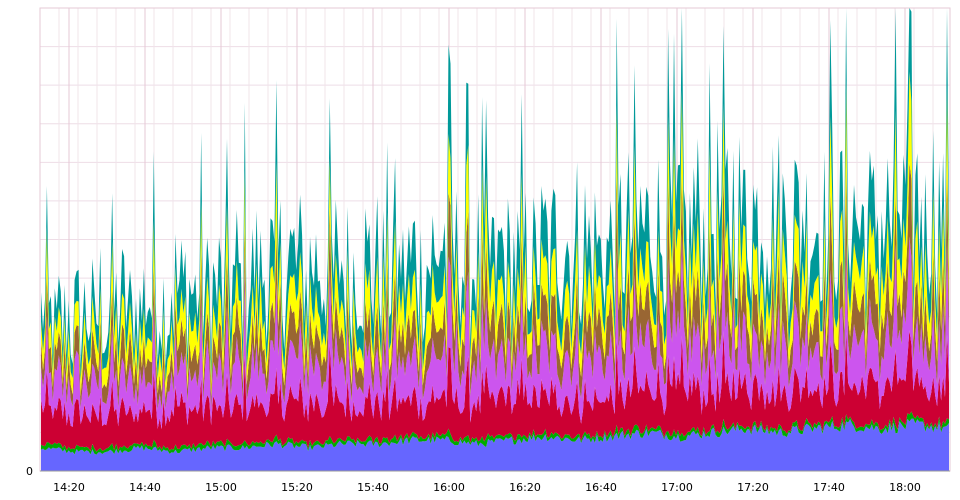 Image resolution: width=960 pixels, height=500 pixels. Describe the element at coordinates (373, 487) in the screenshot. I see `x-tick-label: 15:40` at that location.